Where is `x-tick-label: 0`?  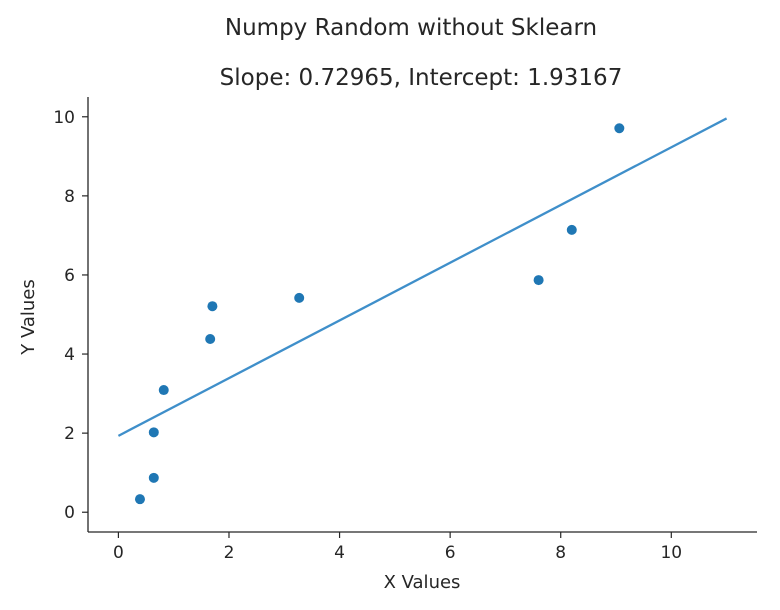 x-tick-label: 0 is located at coordinates (118, 553).